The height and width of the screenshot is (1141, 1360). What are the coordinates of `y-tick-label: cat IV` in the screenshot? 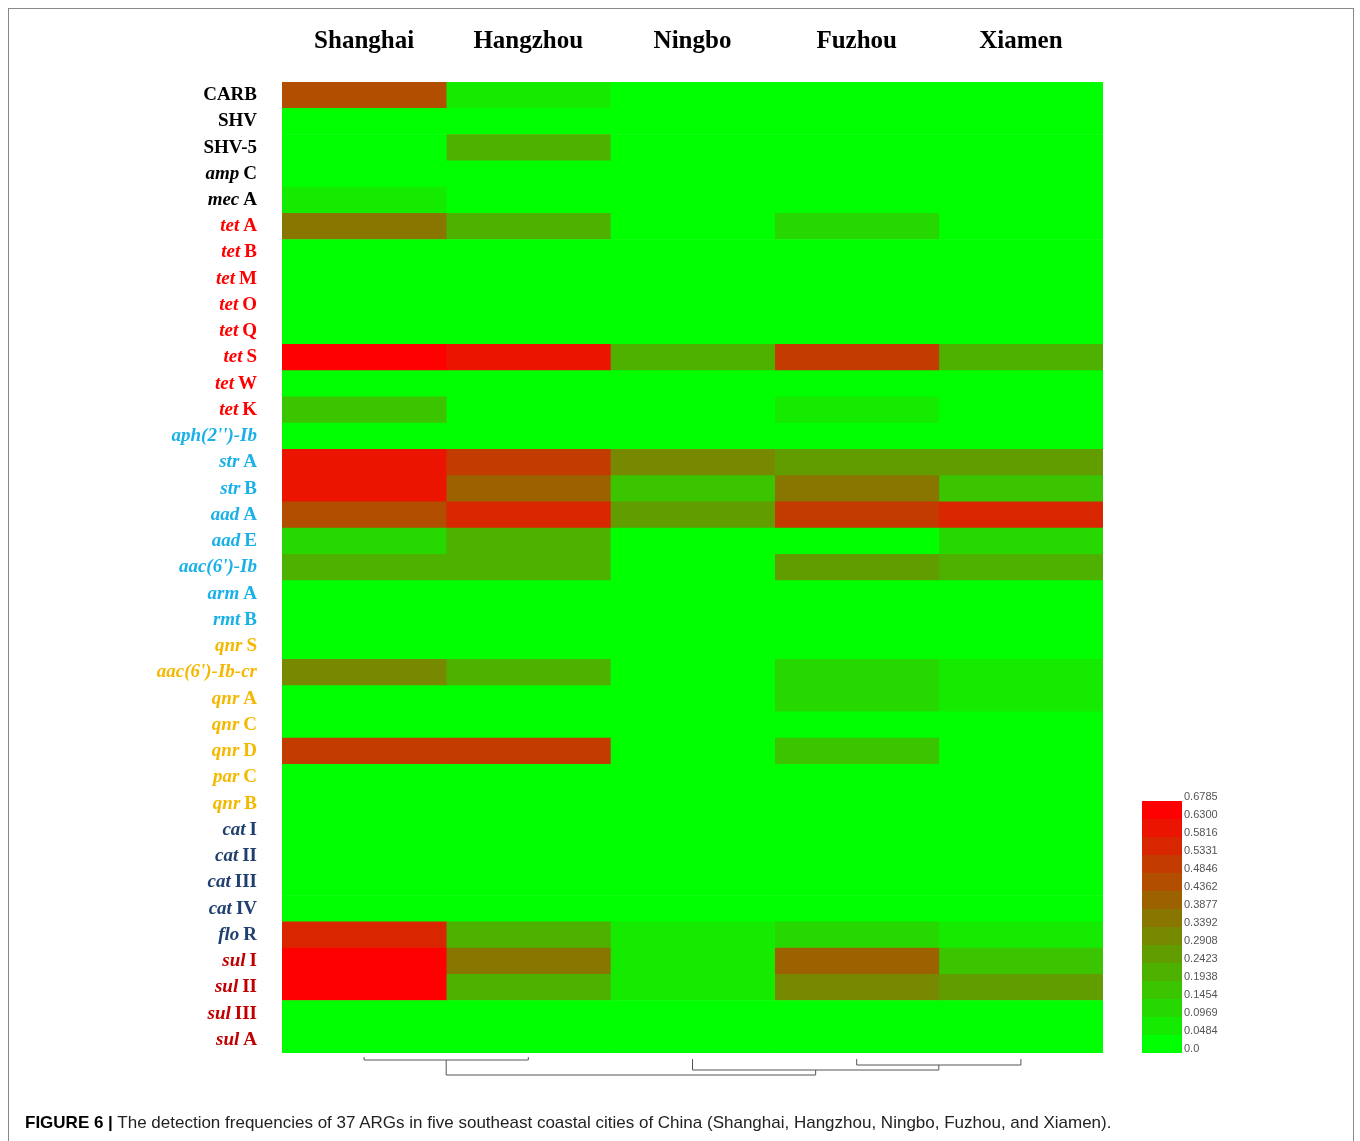 It's located at (233, 907).